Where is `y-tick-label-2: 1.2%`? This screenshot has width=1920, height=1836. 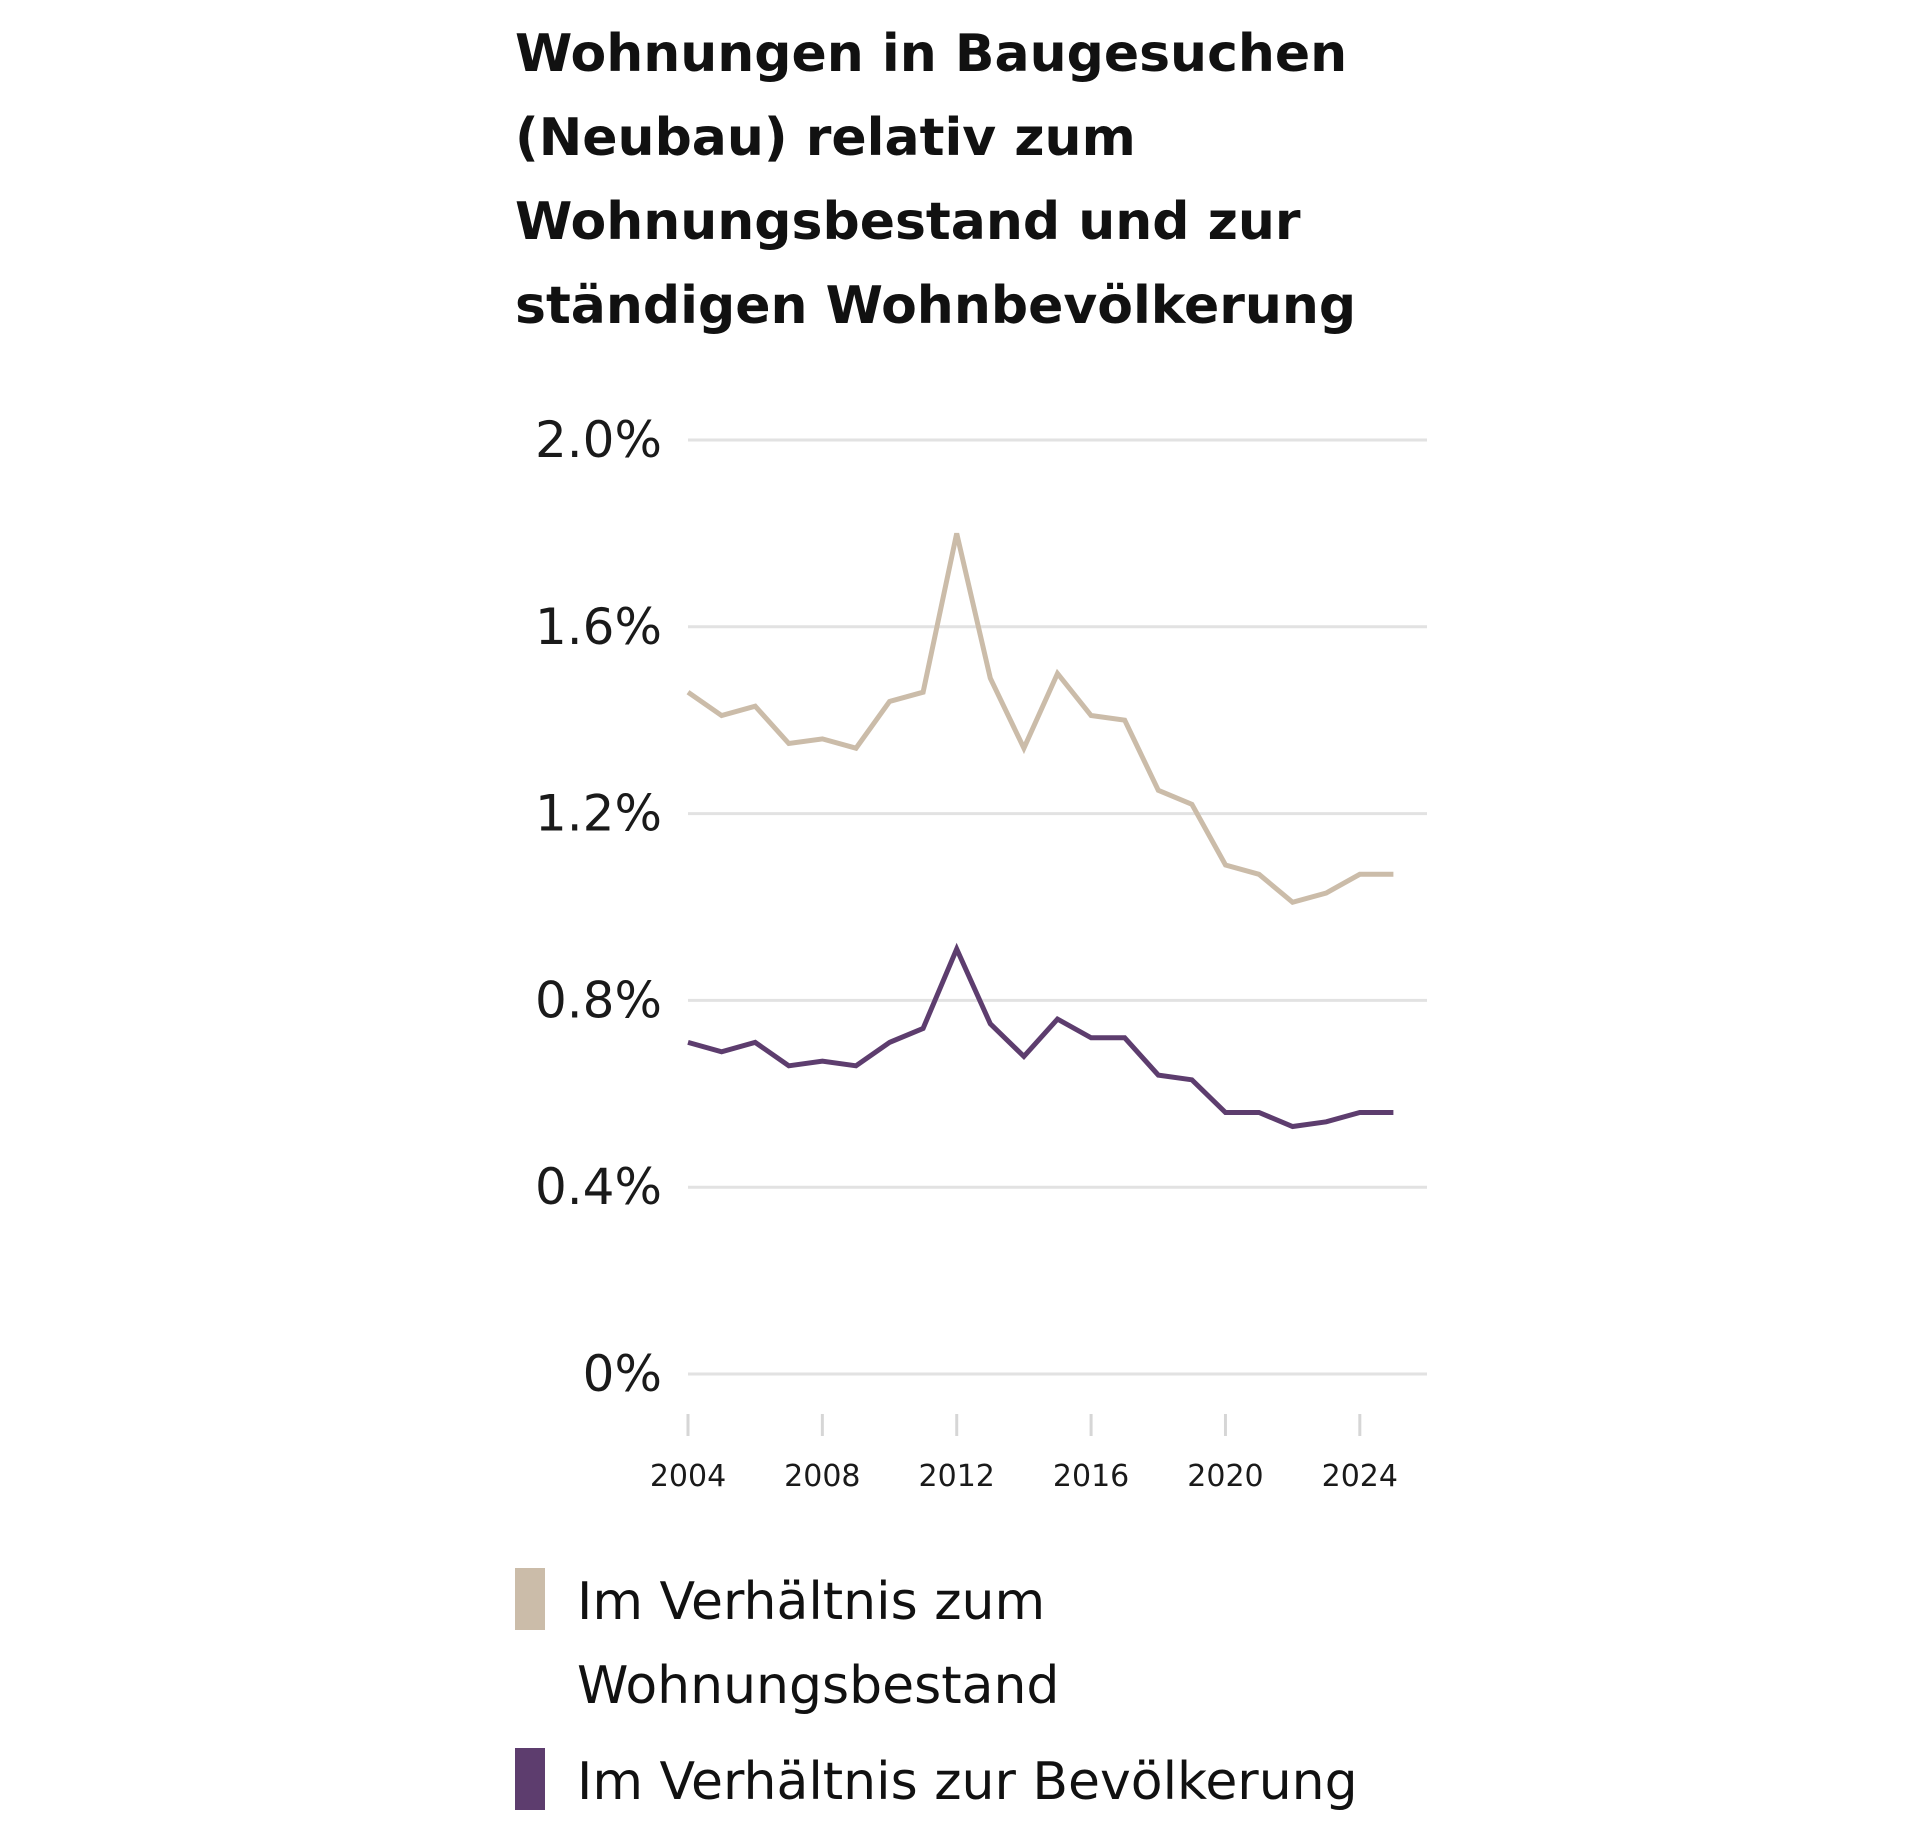 y-tick-label-2: 1.2% is located at coordinates (598, 814).